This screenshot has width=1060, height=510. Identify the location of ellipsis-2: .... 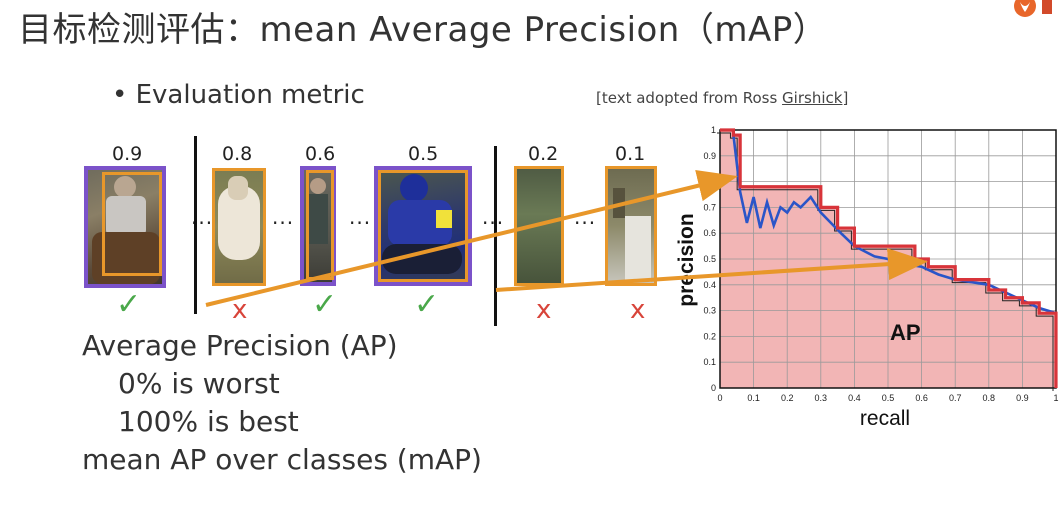
(283, 217).